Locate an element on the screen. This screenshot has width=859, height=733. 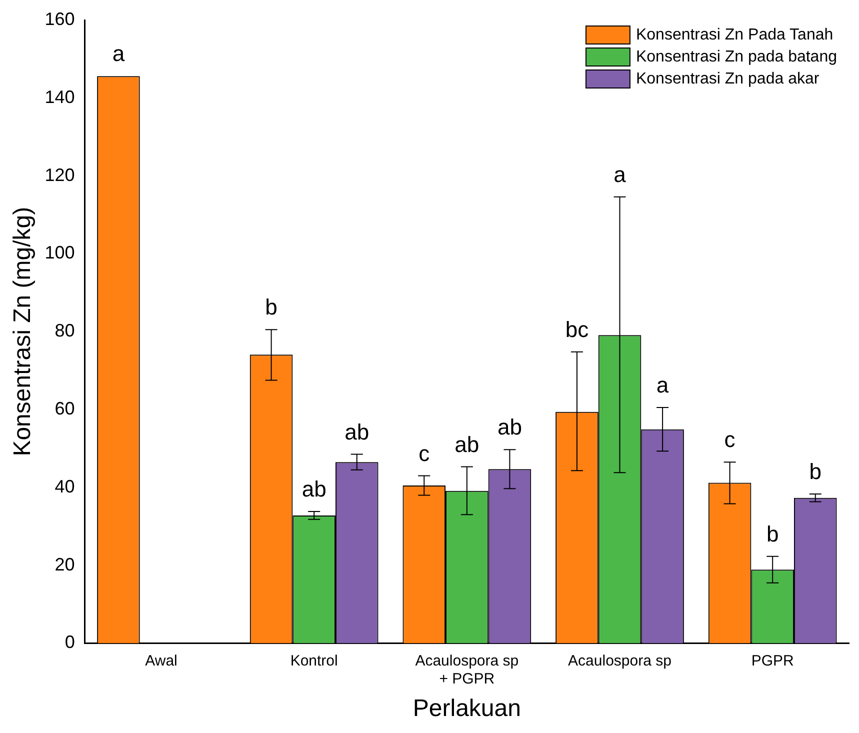
y-tick-label: 40 is located at coordinates (64, 486).